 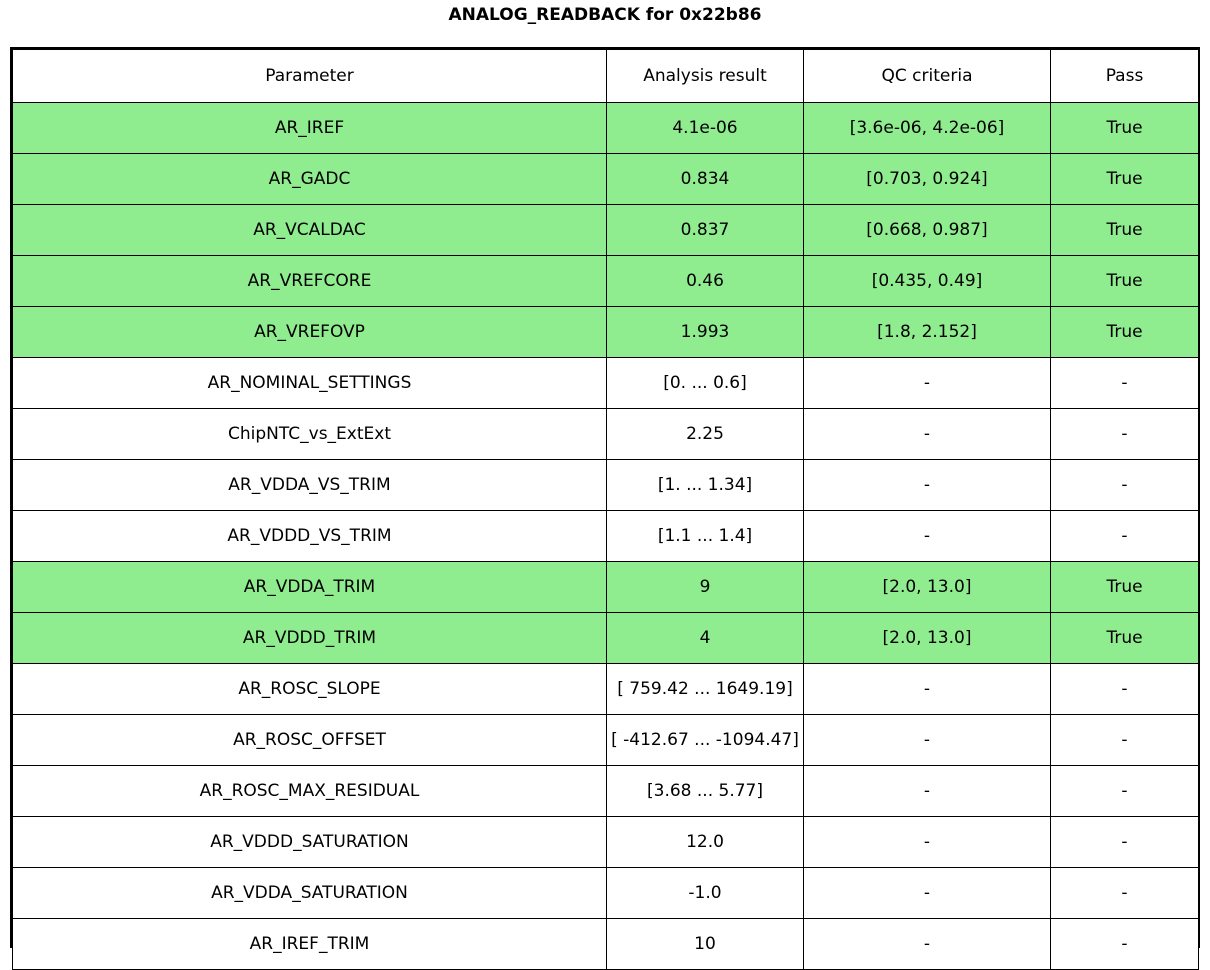 What do you see at coordinates (927, 179) in the screenshot?
I see `cell-qc-criteria: [0.703, 0.924]` at bounding box center [927, 179].